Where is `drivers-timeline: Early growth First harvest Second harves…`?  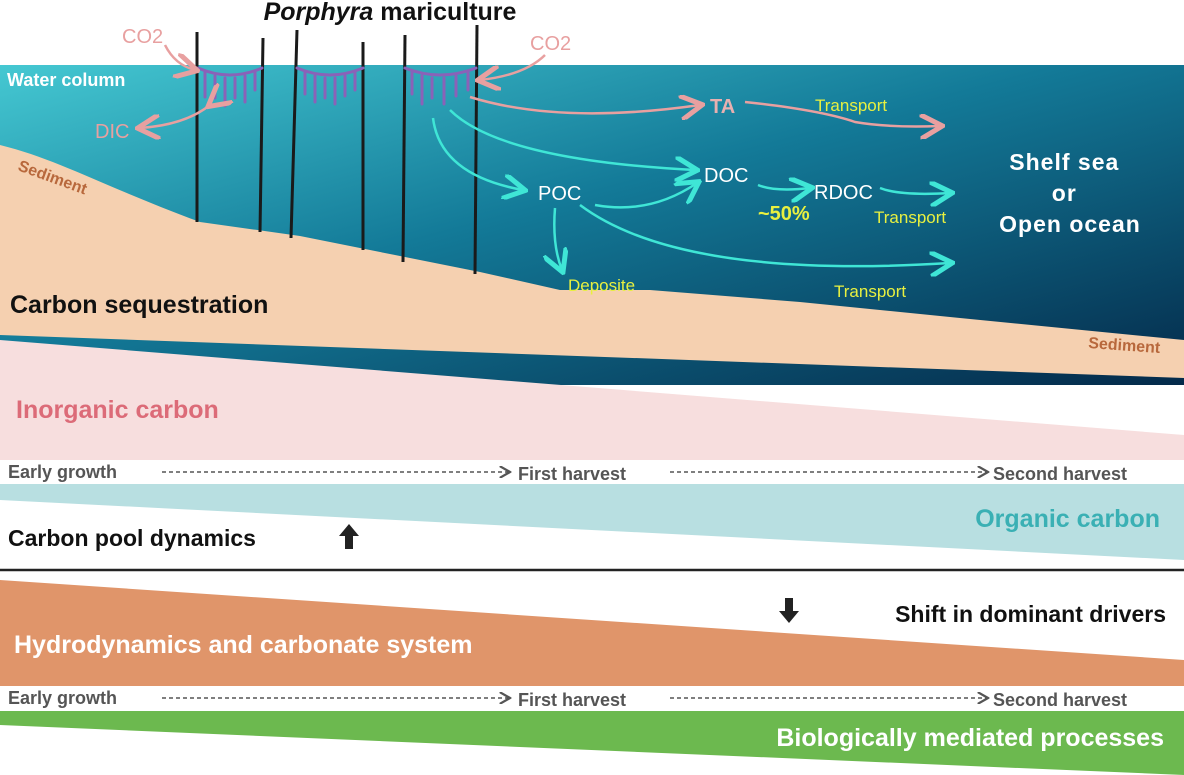 drivers-timeline: Early growth First harvest Second harves… is located at coordinates (567, 699).